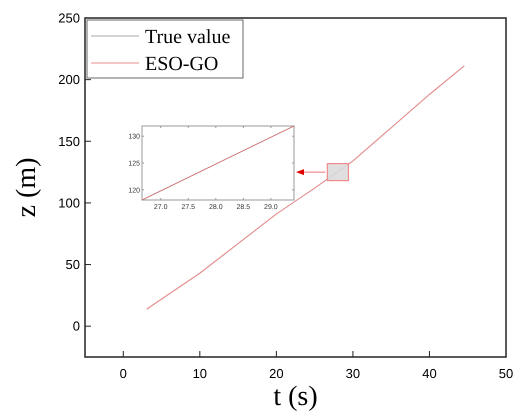  I want to click on y-tick-label: 200, so click(69, 80).